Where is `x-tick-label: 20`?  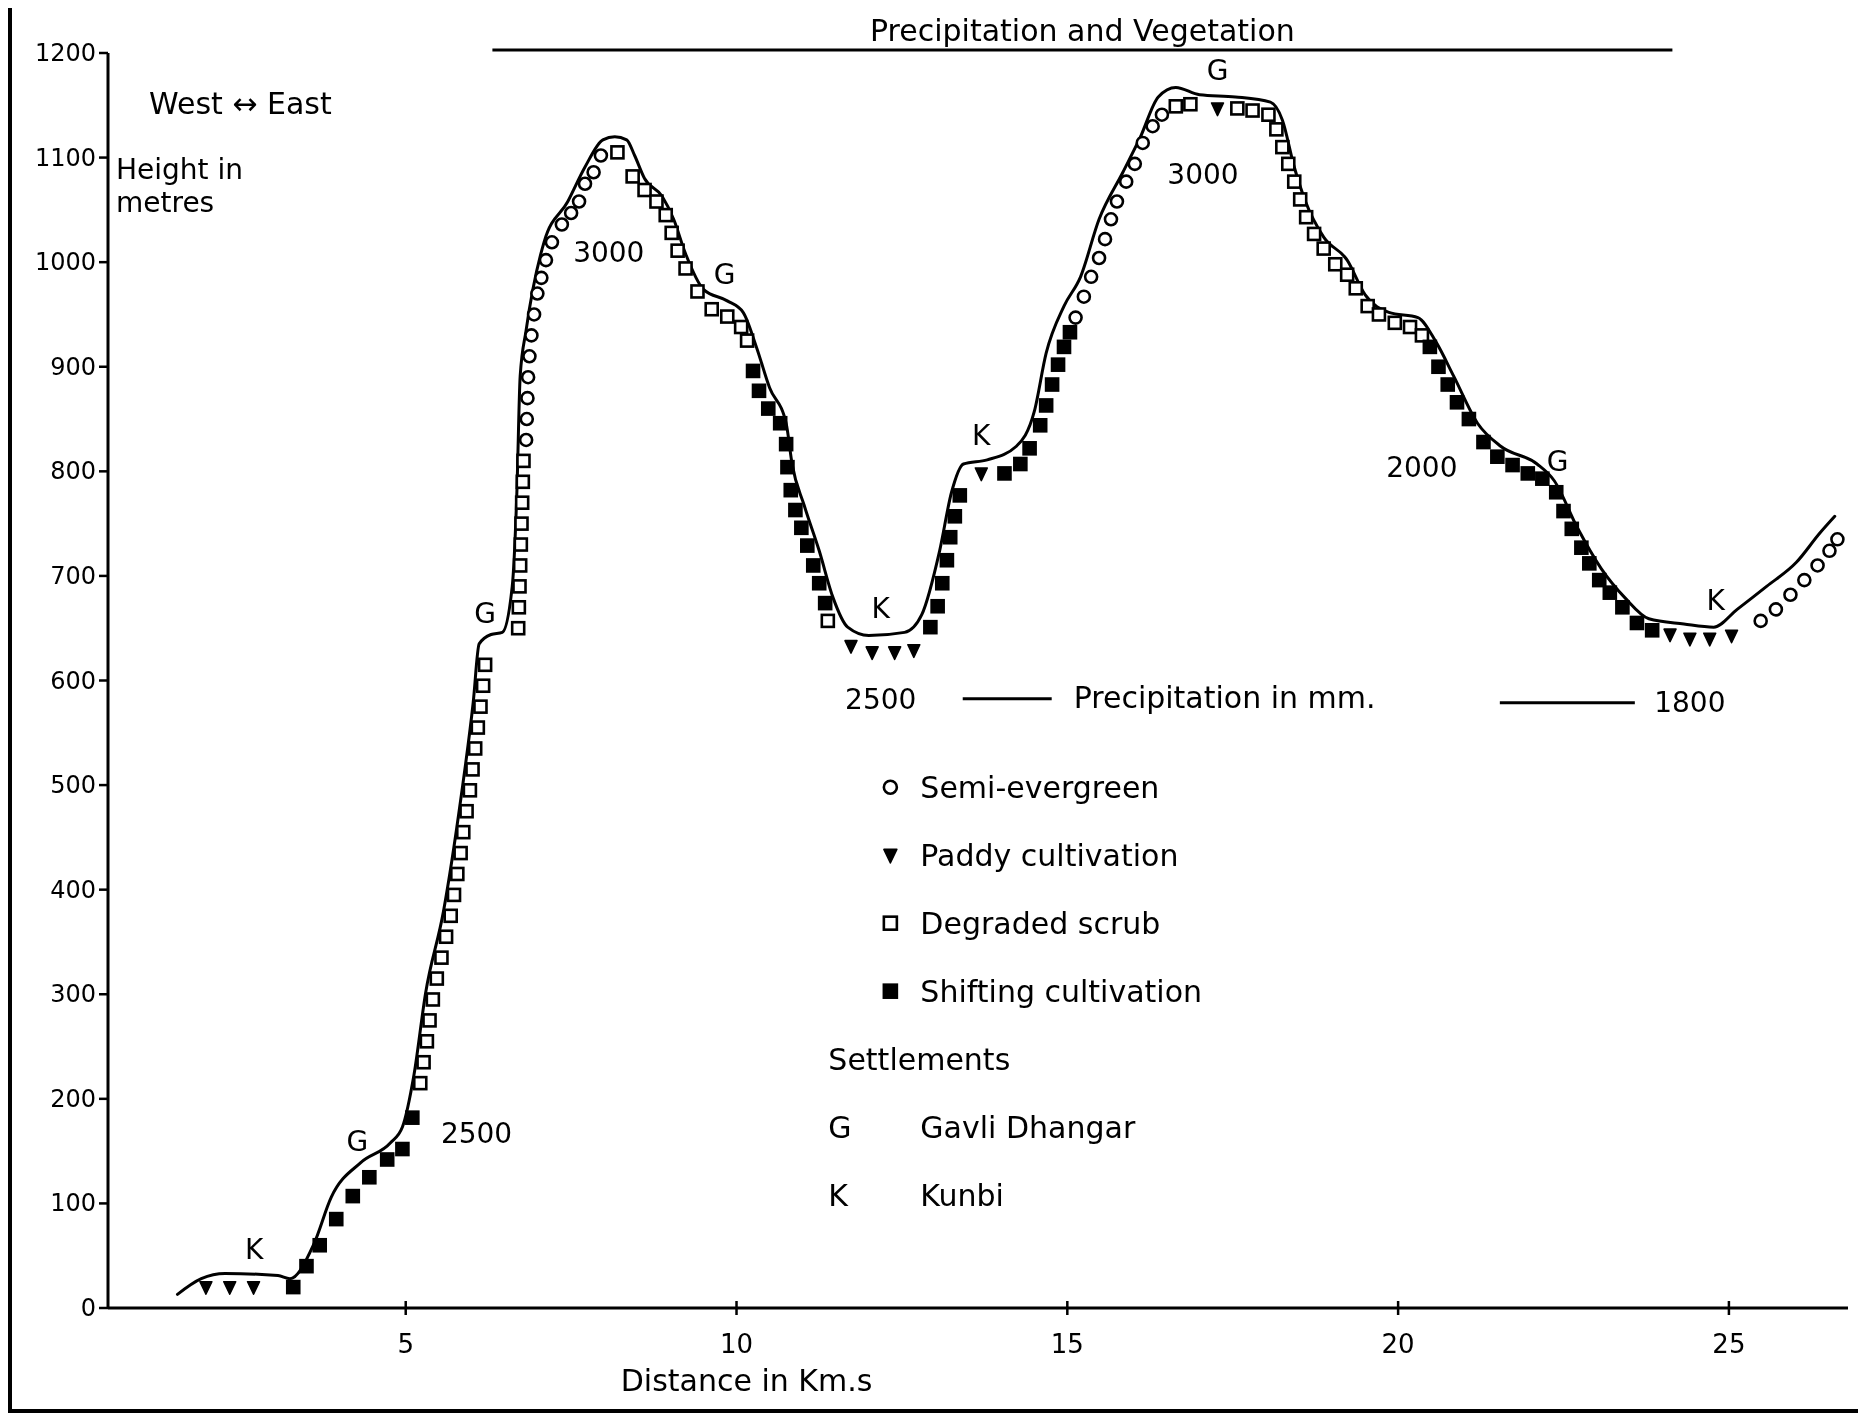 x-tick-label: 20 is located at coordinates (1398, 1344).